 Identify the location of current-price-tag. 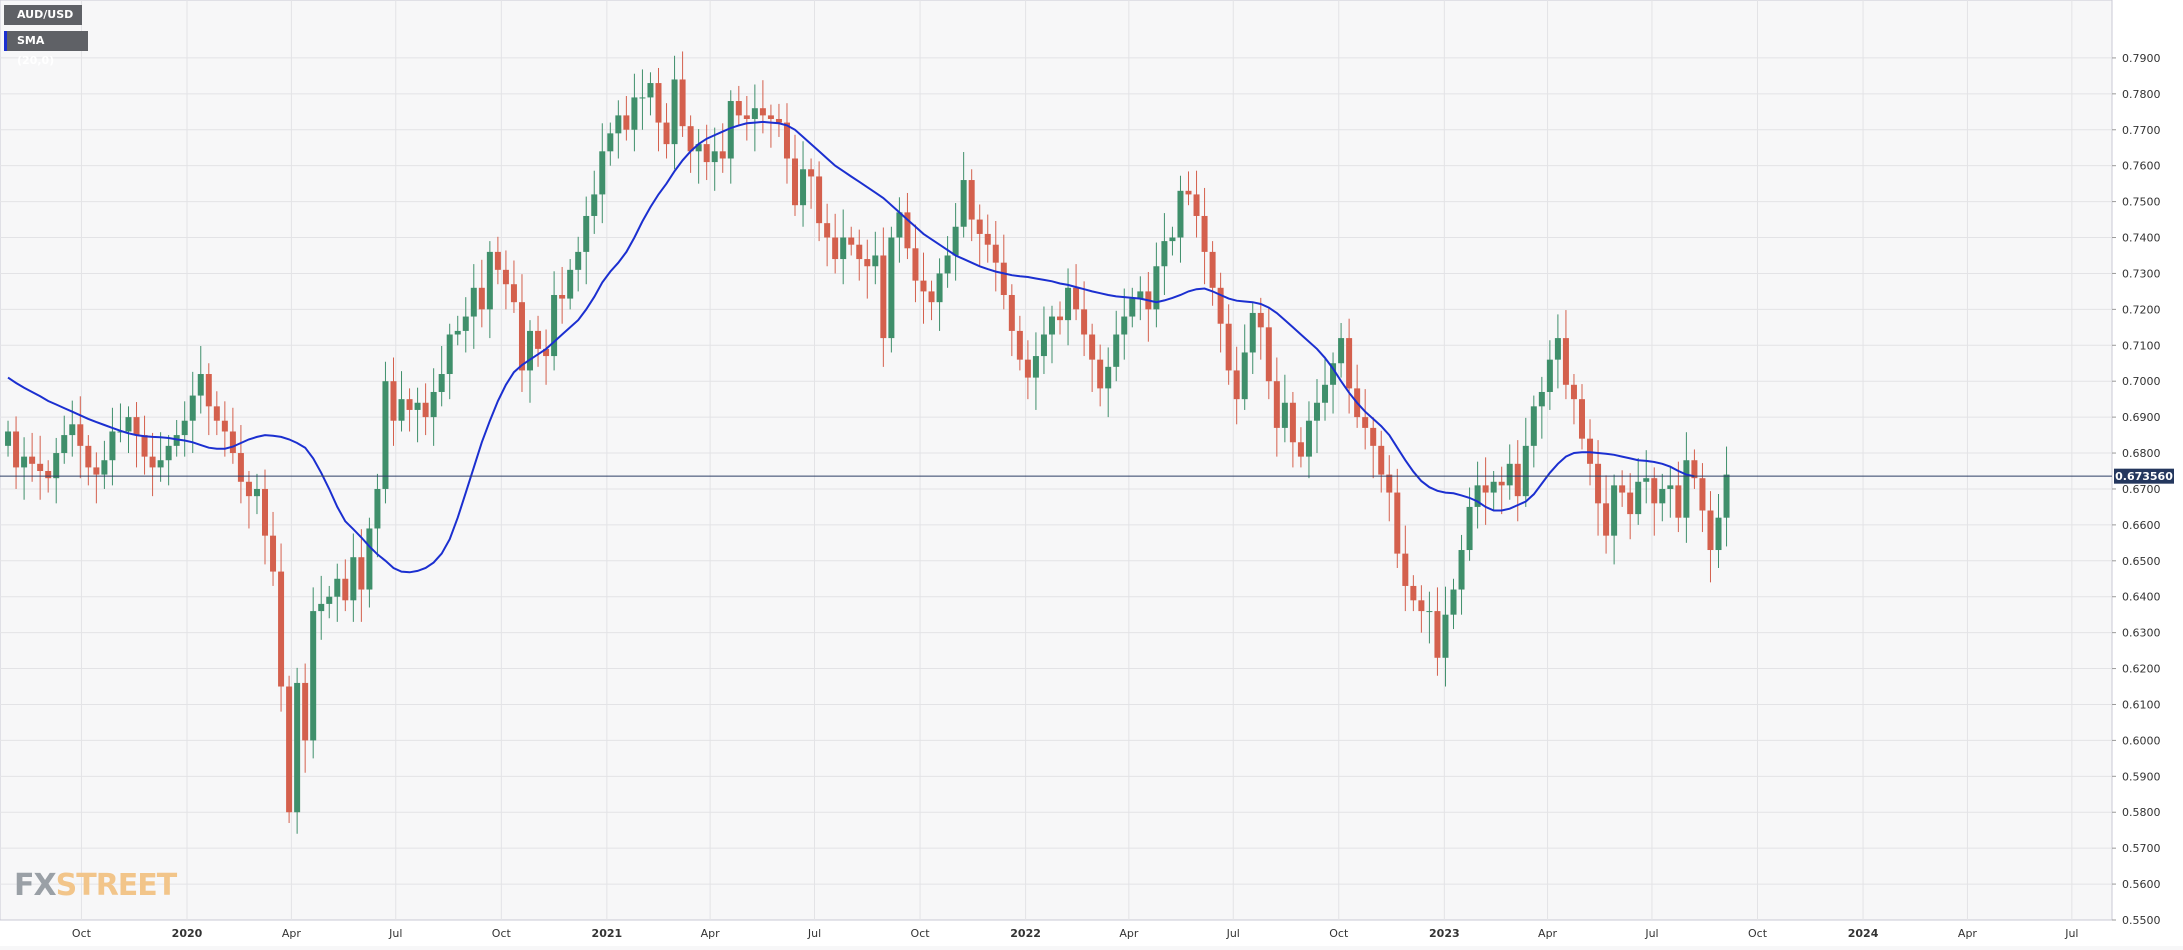
(2144, 476).